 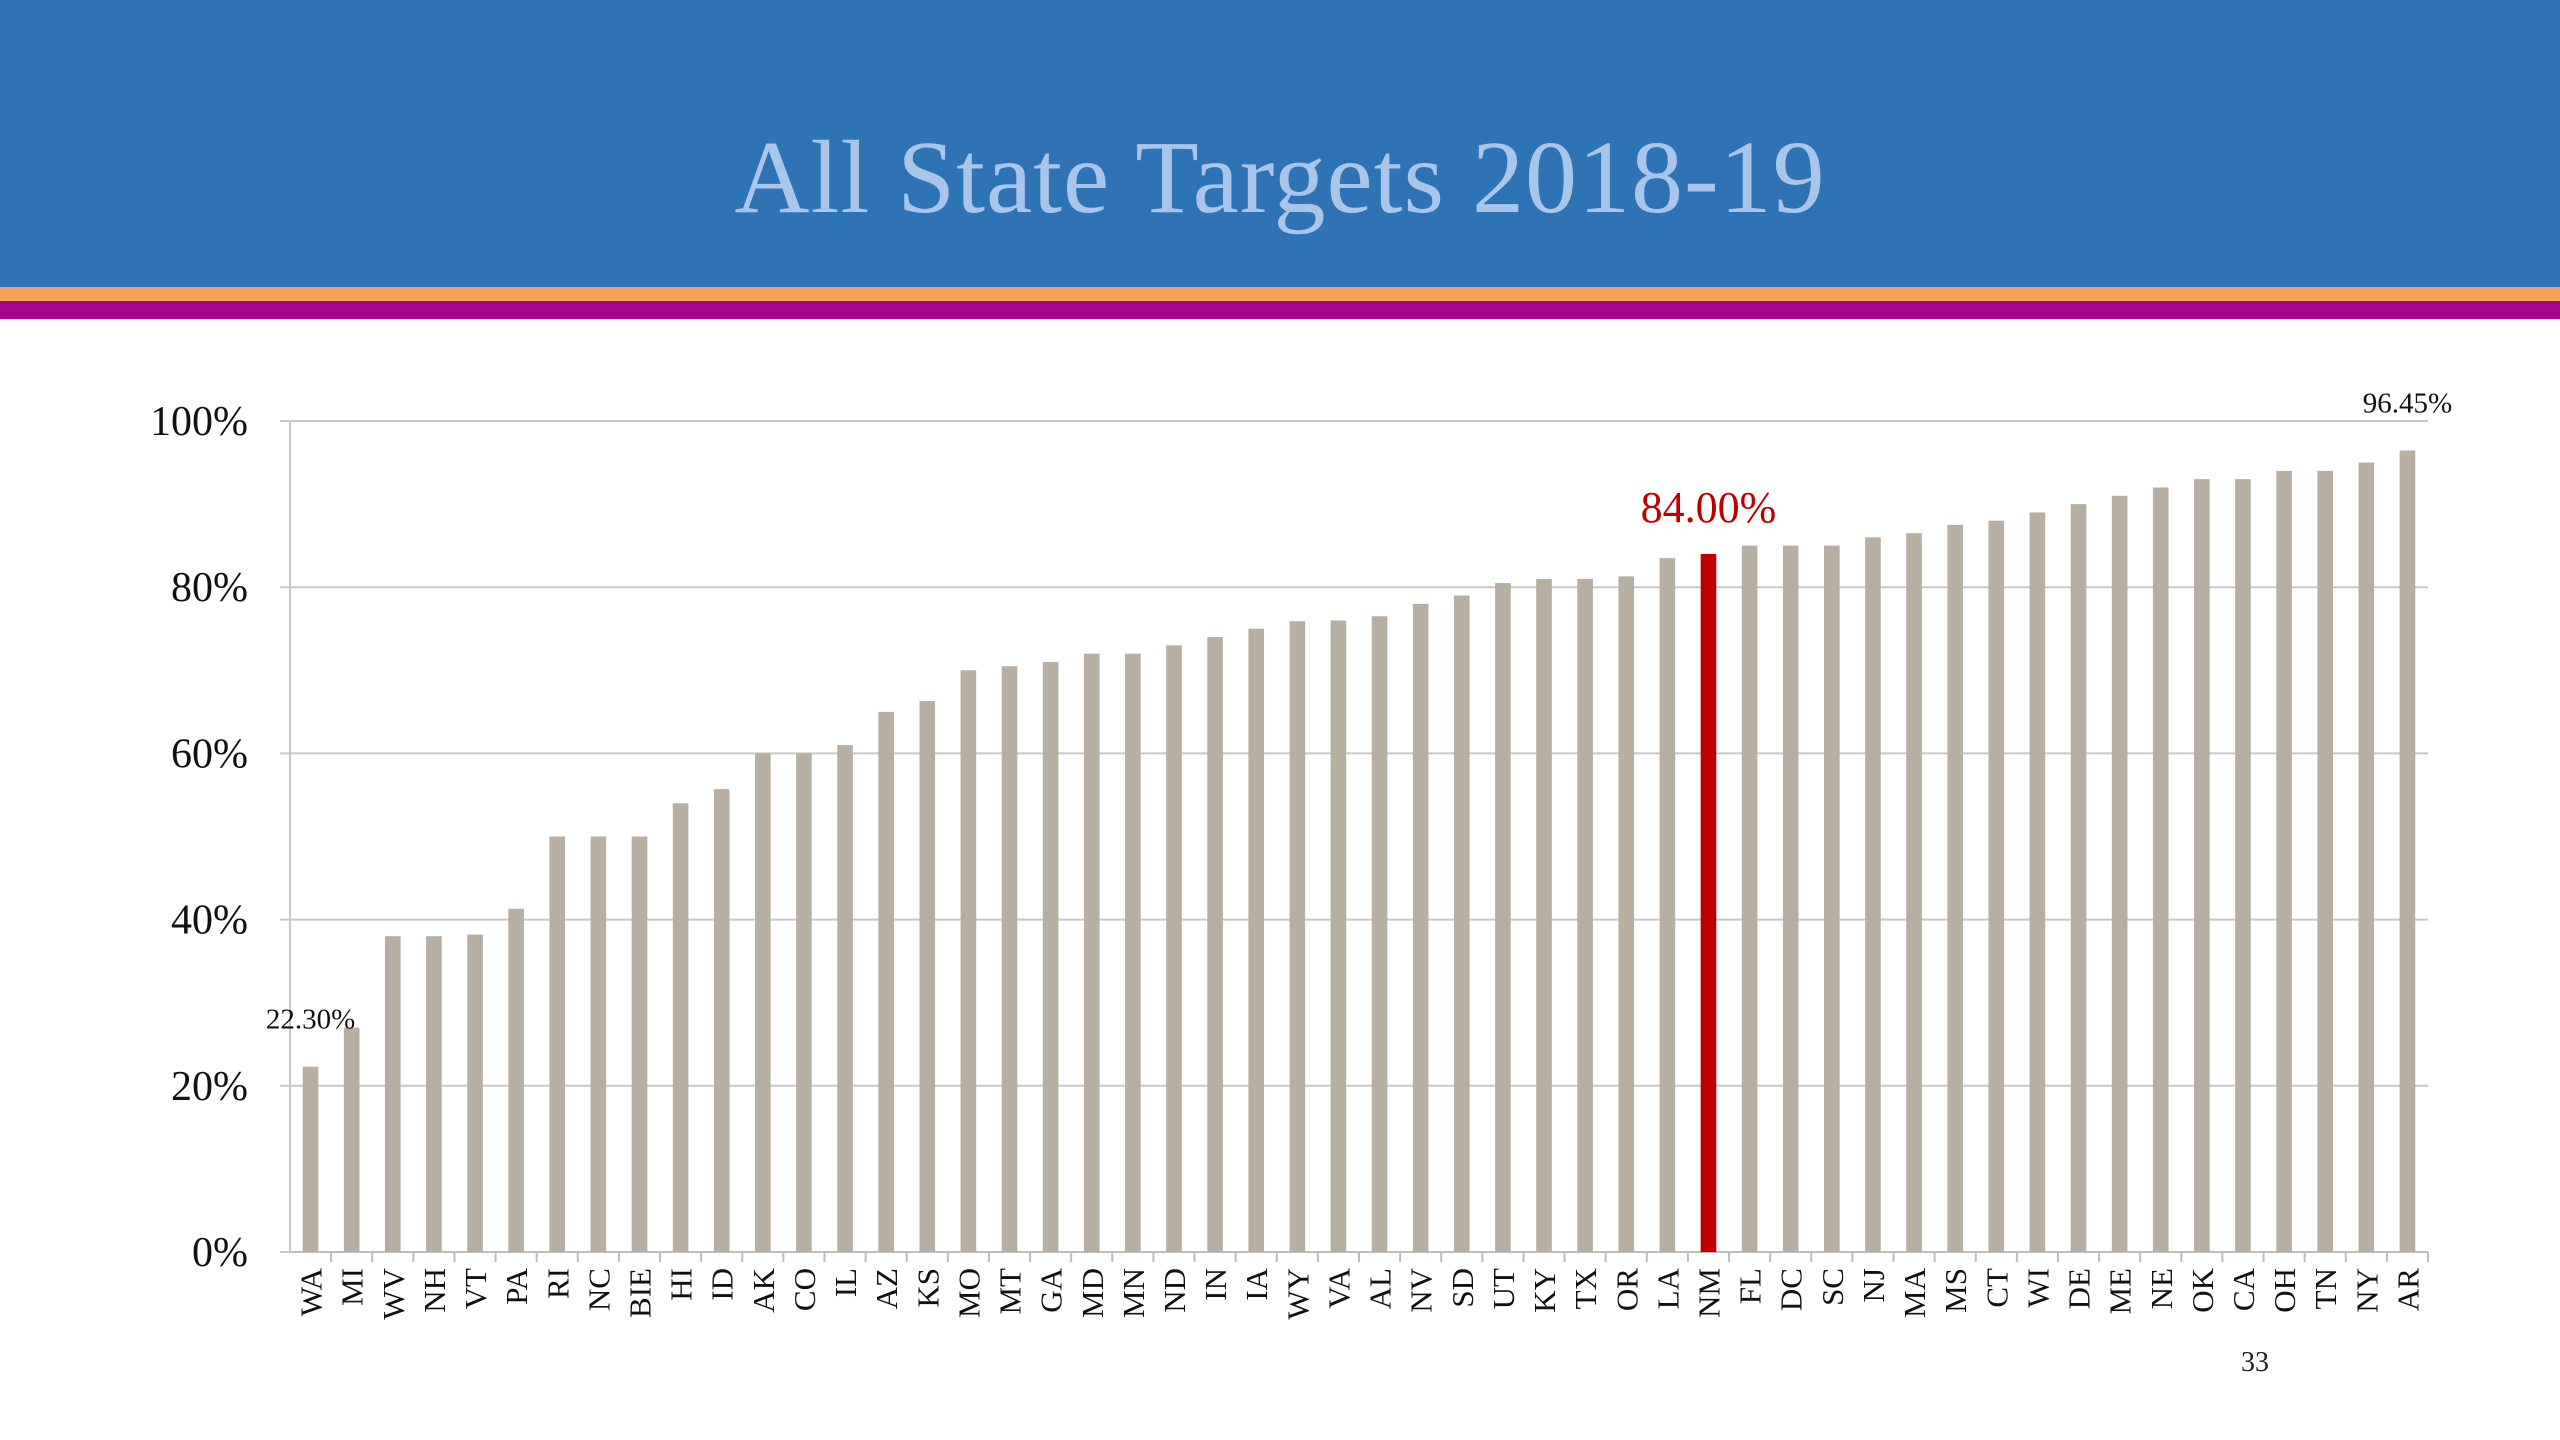 What do you see at coordinates (1256, 1283) in the screenshot?
I see `x-tick-label: IA` at bounding box center [1256, 1283].